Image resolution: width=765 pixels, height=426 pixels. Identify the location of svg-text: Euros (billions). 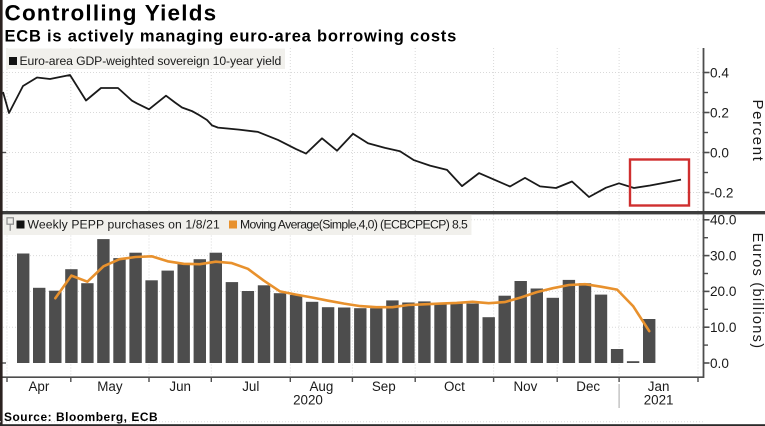
(757, 291).